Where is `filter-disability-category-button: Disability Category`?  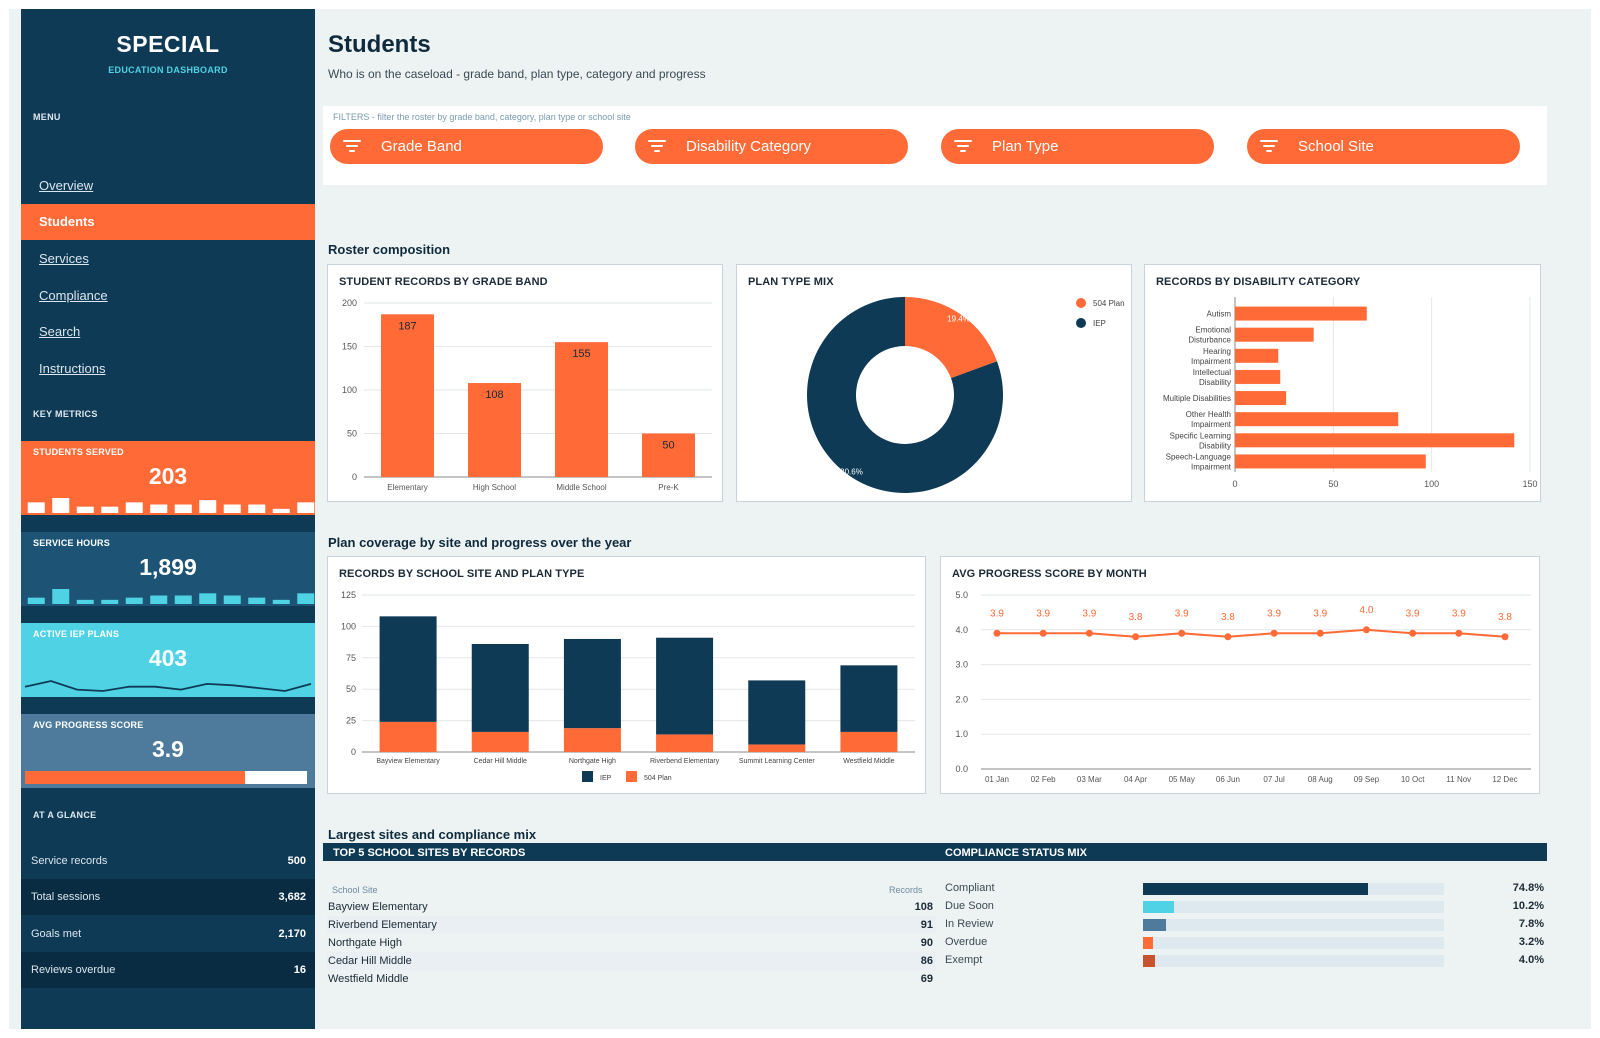 filter-disability-category-button: Disability Category is located at coordinates (771, 146).